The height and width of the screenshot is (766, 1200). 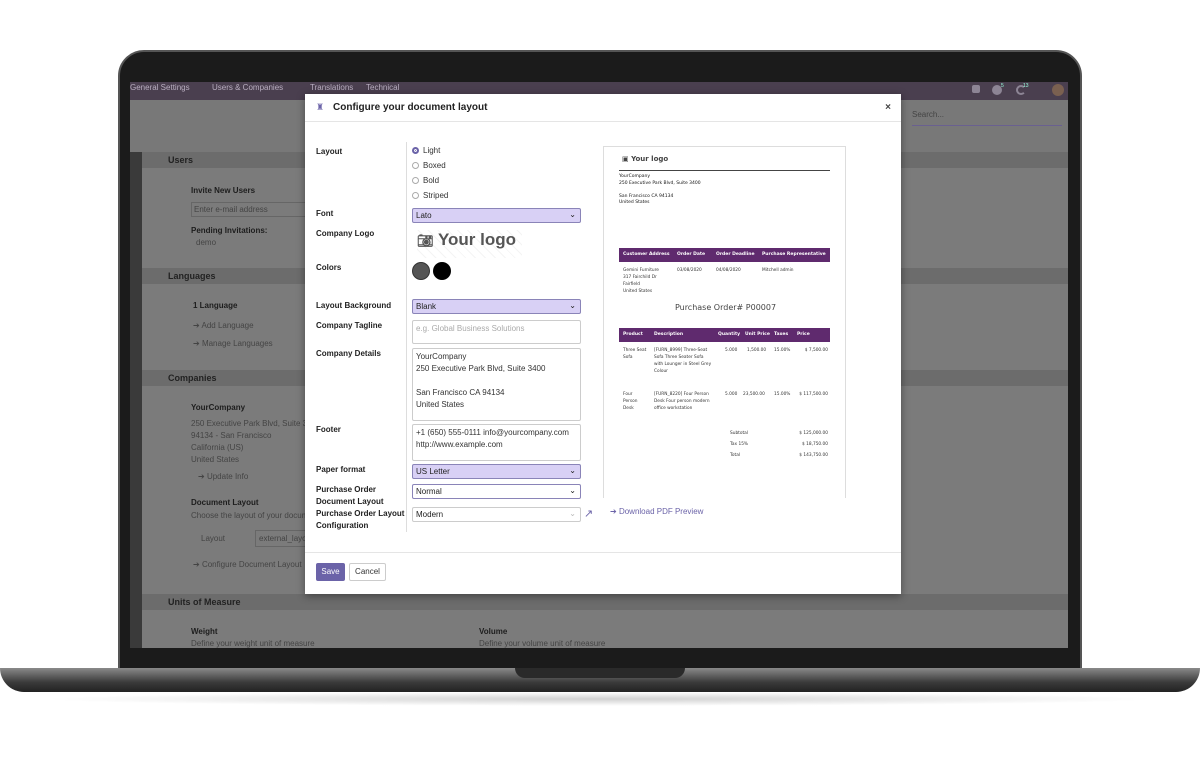 I want to click on nav-users-companies: Users & Companies, so click(x=248, y=87).